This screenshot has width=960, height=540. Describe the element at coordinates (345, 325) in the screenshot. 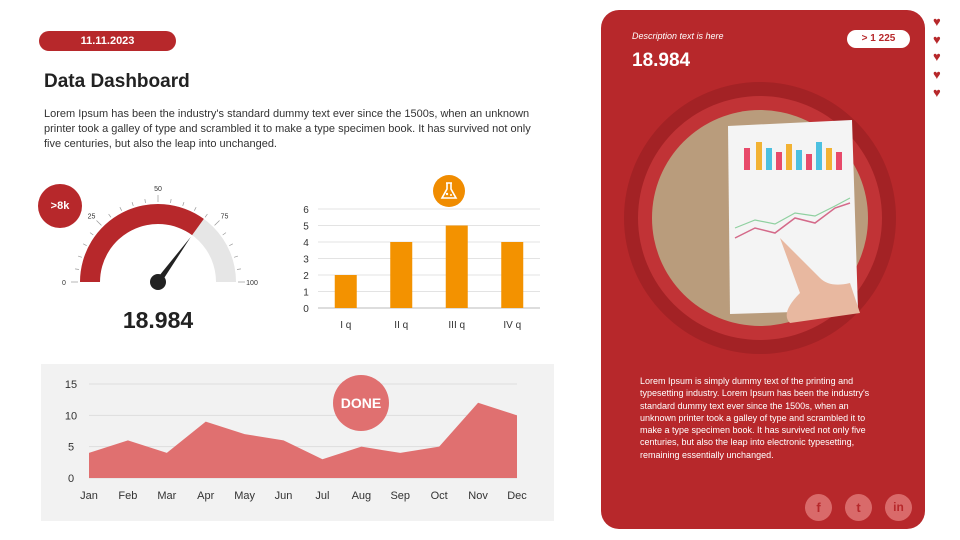

I see `x-tick-label: I q` at that location.